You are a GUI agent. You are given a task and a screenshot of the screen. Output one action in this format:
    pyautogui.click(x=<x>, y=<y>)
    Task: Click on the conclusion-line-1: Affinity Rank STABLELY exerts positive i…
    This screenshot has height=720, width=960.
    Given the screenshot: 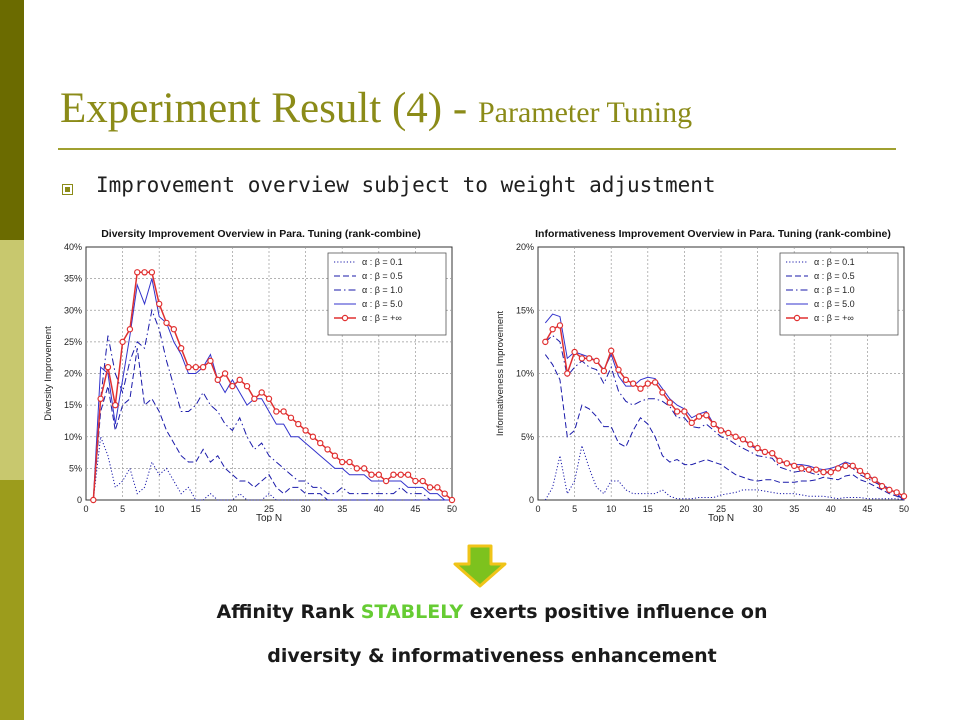 What is the action you would take?
    pyautogui.click(x=492, y=612)
    